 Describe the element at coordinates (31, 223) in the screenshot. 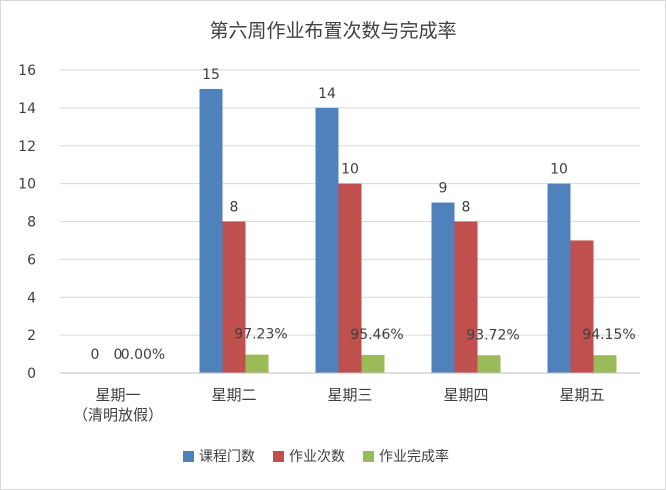

I see `y-tick-label: 8` at that location.